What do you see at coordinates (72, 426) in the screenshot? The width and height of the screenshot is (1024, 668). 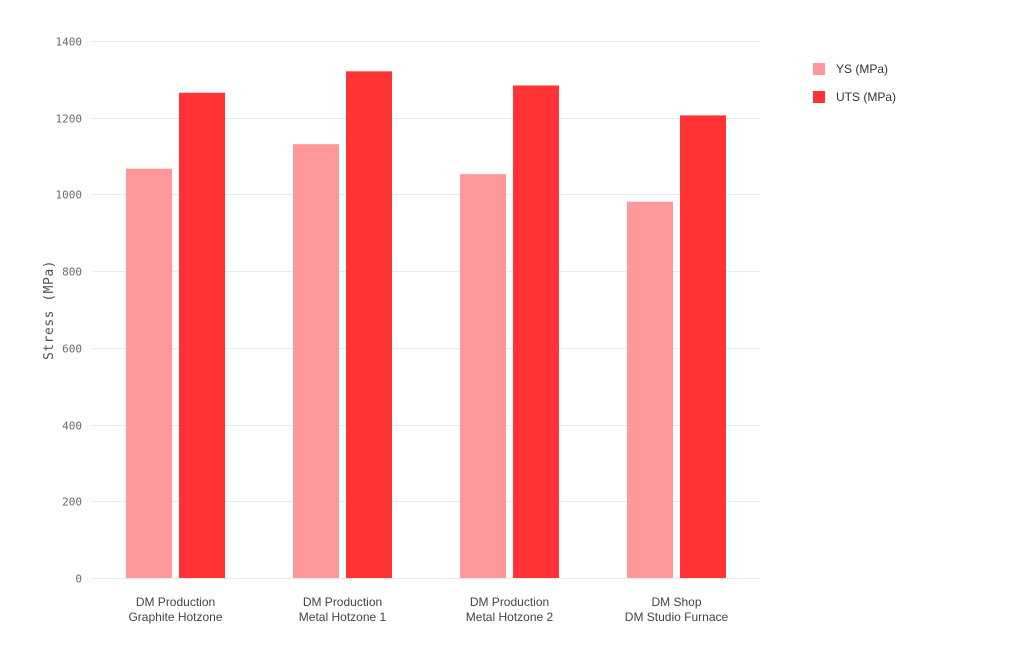 I see `y-tick-label: 400` at bounding box center [72, 426].